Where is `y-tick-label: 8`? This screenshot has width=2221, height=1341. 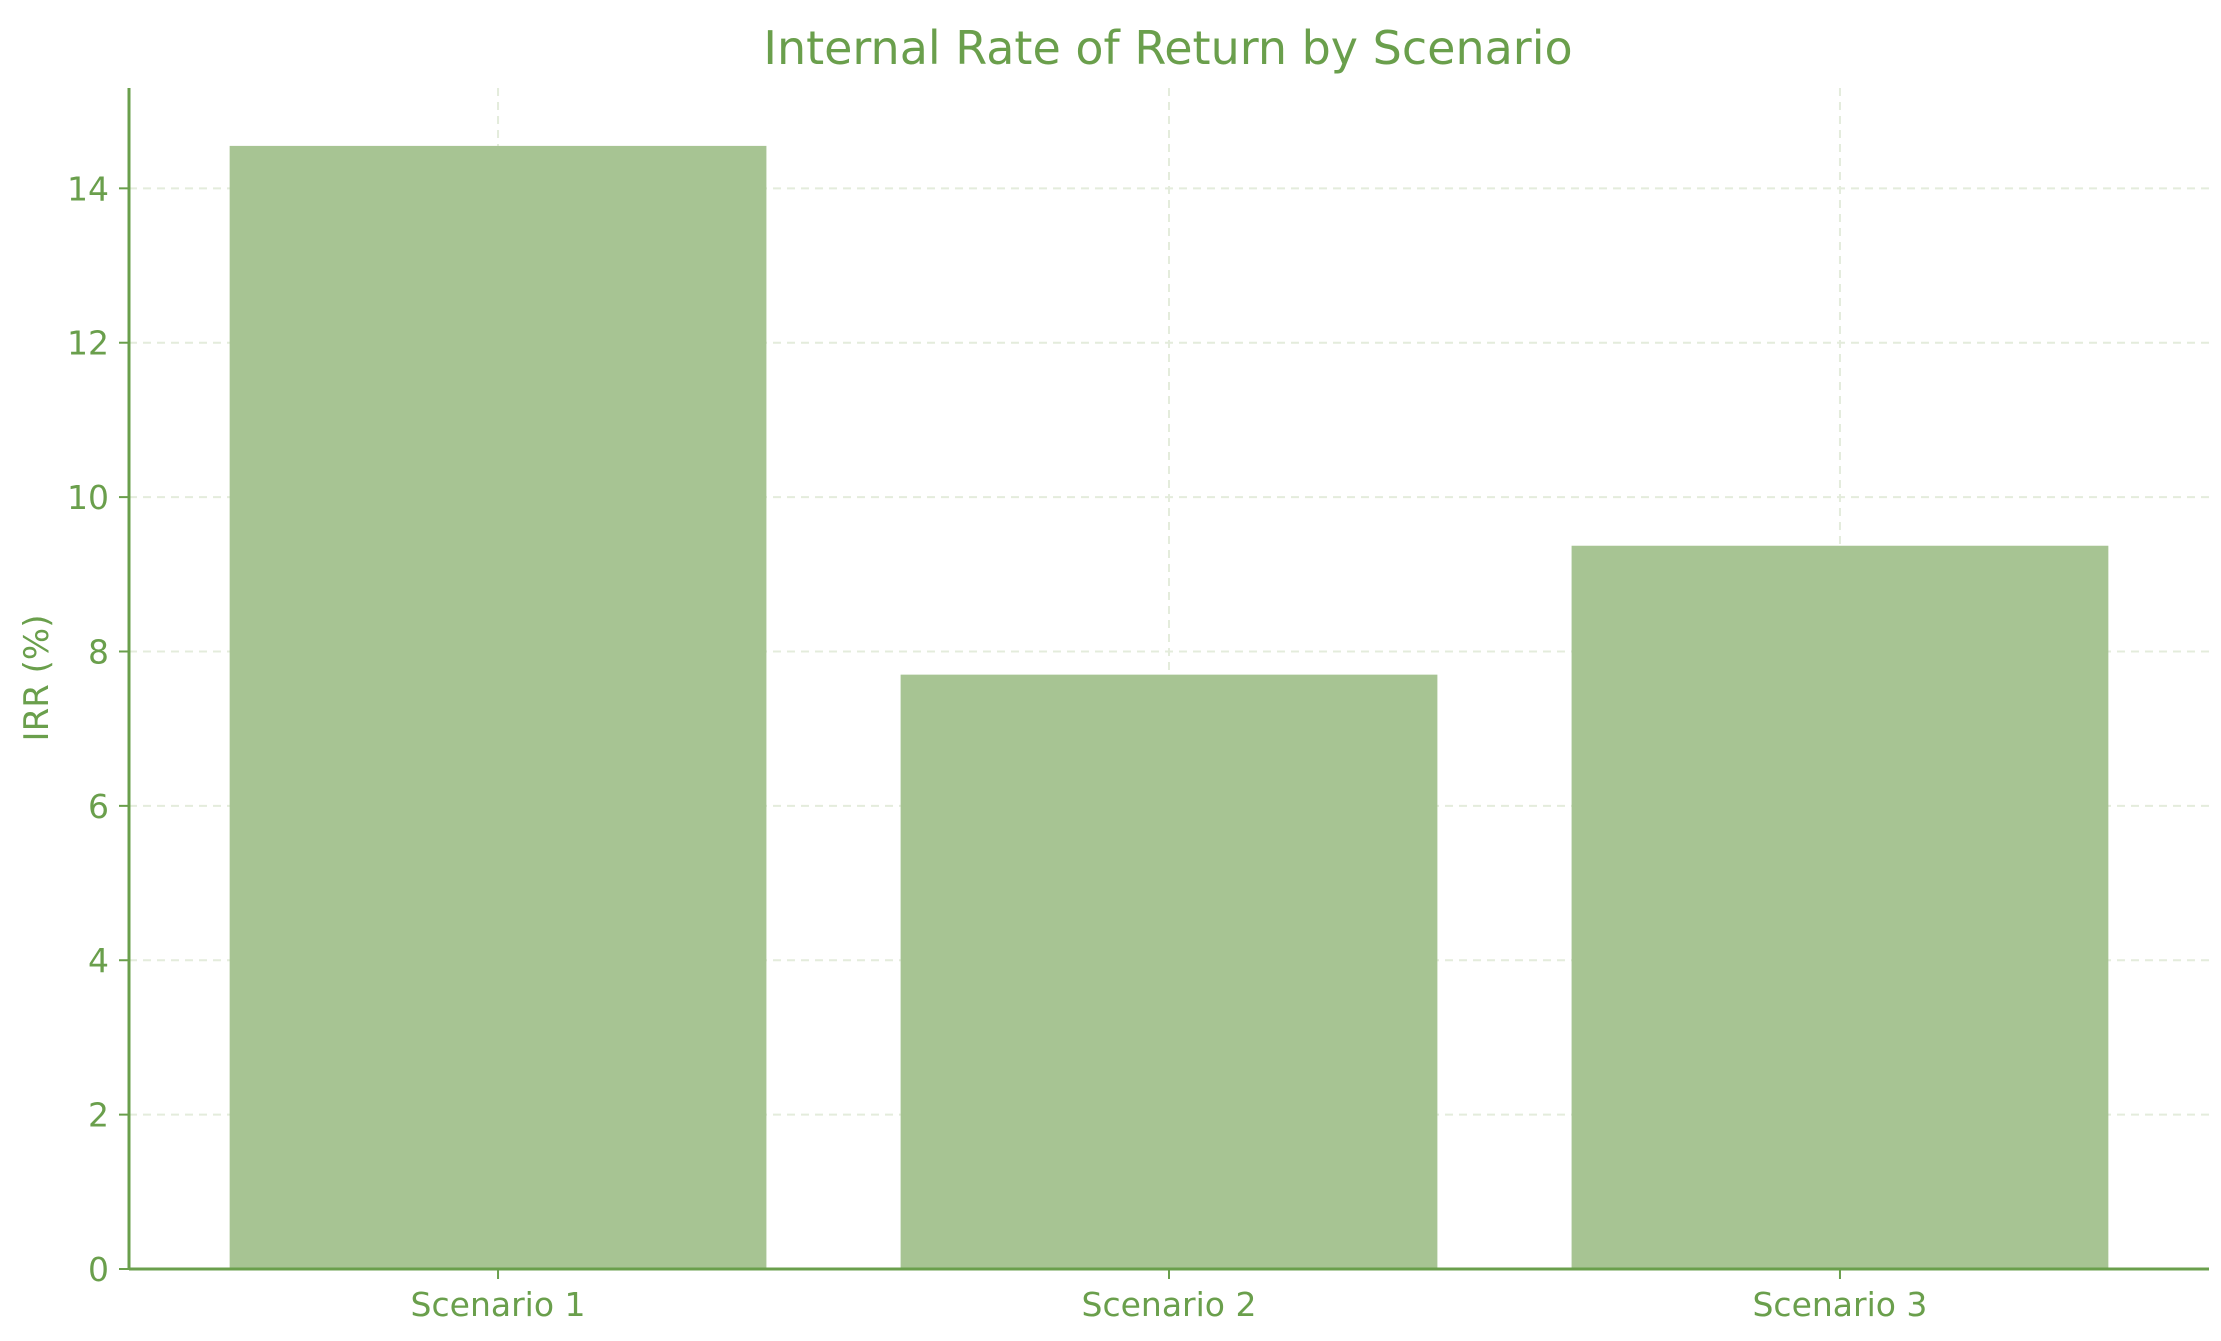
y-tick-label: 8 is located at coordinates (98, 651).